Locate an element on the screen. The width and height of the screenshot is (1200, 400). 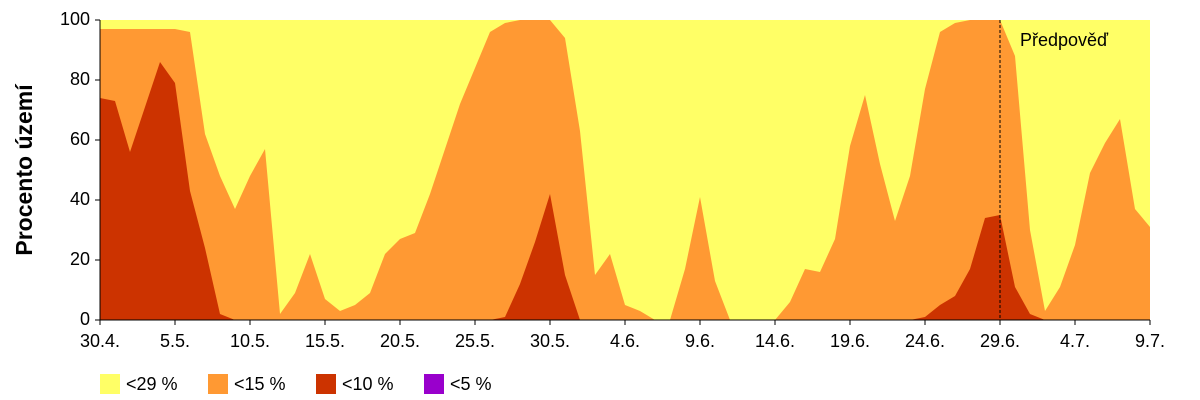
y-tick-label: 60 is located at coordinates (80, 139).